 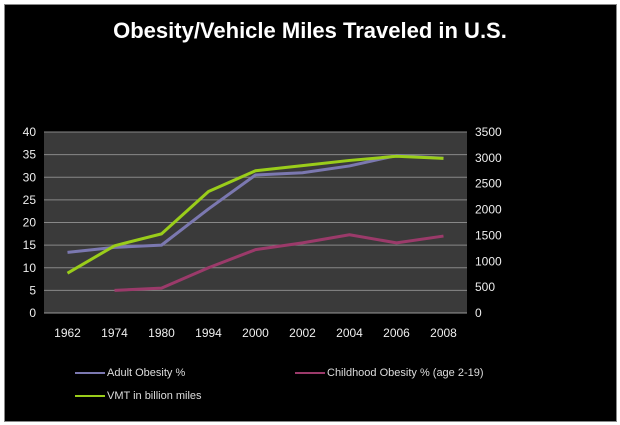 What do you see at coordinates (485, 287) in the screenshot?
I see `y-right-tick-label: 500` at bounding box center [485, 287].